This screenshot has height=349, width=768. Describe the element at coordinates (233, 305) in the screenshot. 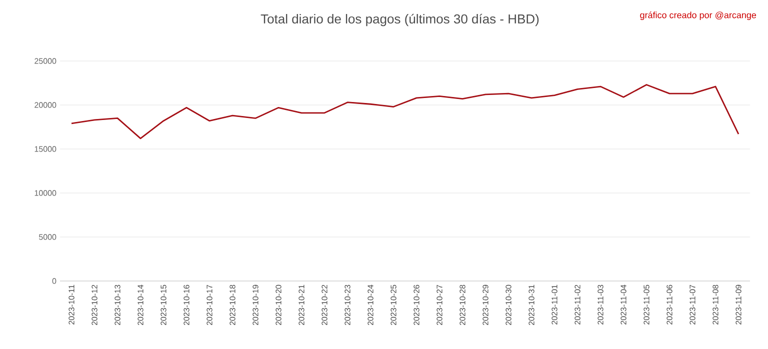

I see `x-tick-label: 2023-10-18` at that location.